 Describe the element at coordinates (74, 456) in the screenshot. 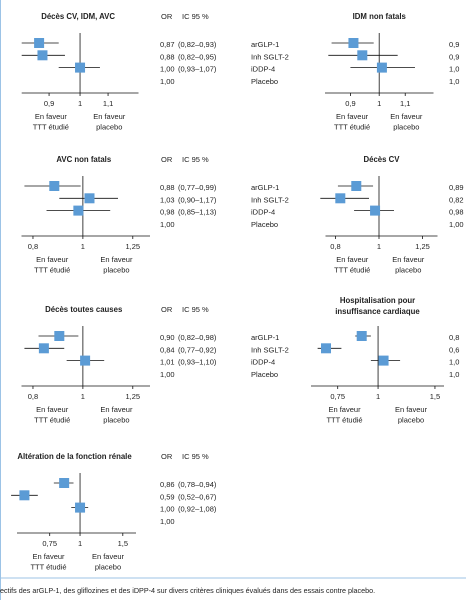

I see `panel-title: Altération de la fonction rénale` at that location.